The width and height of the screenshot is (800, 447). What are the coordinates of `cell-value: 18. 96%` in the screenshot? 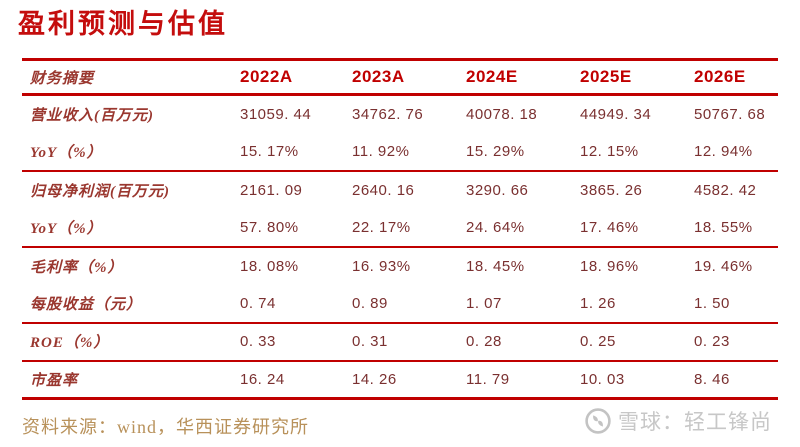 It's located at (609, 266).